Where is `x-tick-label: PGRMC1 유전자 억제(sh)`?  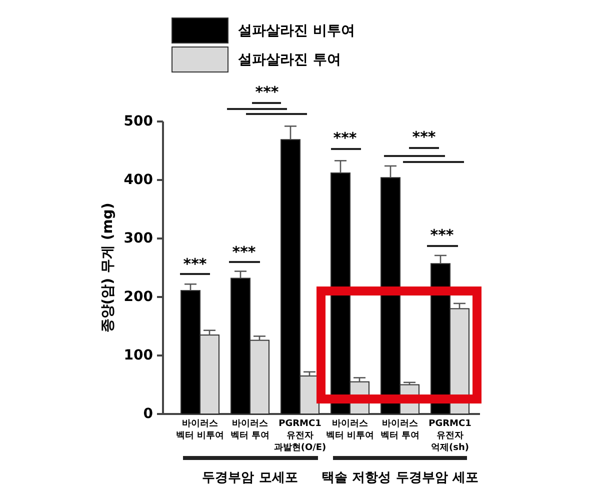
x-tick-label: PGRMC1 유전자 억제(sh) is located at coordinates (450, 436).